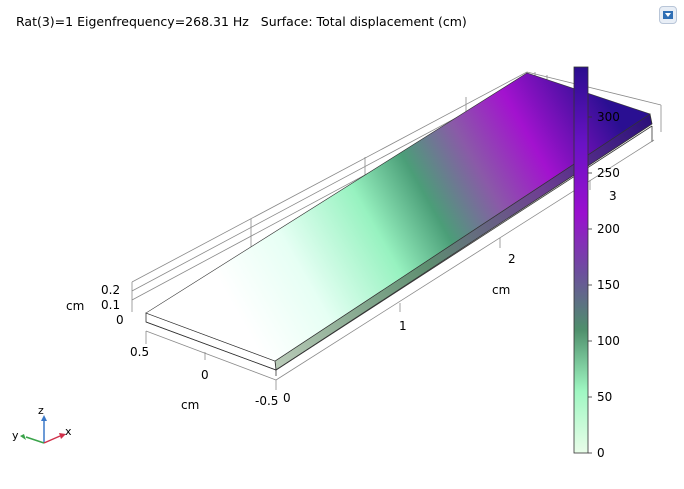  Describe the element at coordinates (608, 285) in the screenshot. I see `colorbar-tick-150: 150` at that location.